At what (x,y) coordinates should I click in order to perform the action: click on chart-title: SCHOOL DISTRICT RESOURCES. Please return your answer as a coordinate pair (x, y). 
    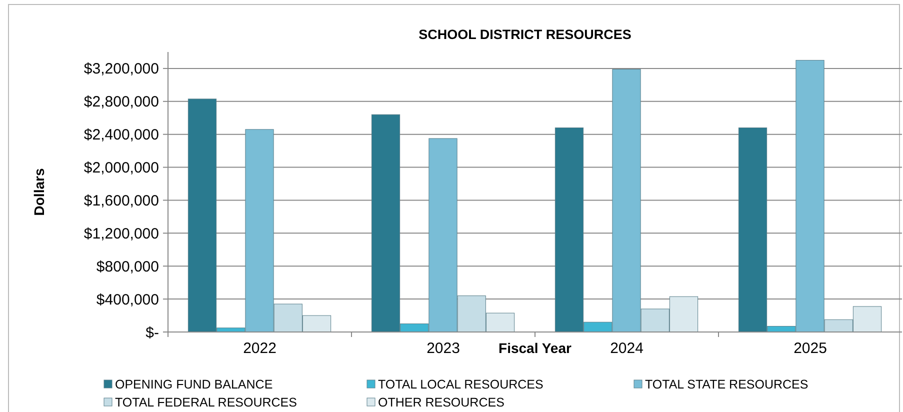
    Looking at the image, I should click on (525, 34).